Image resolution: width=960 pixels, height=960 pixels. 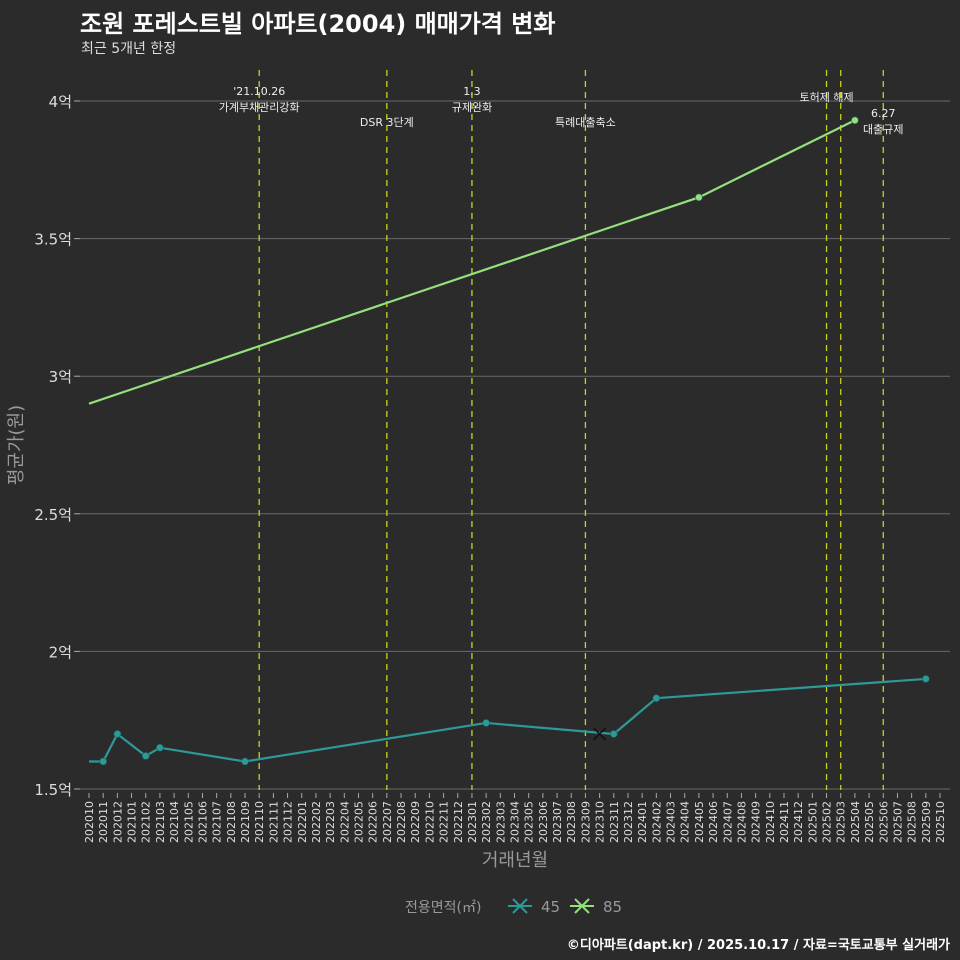 I want to click on x-tick-label: 202409, so click(x=756, y=822).